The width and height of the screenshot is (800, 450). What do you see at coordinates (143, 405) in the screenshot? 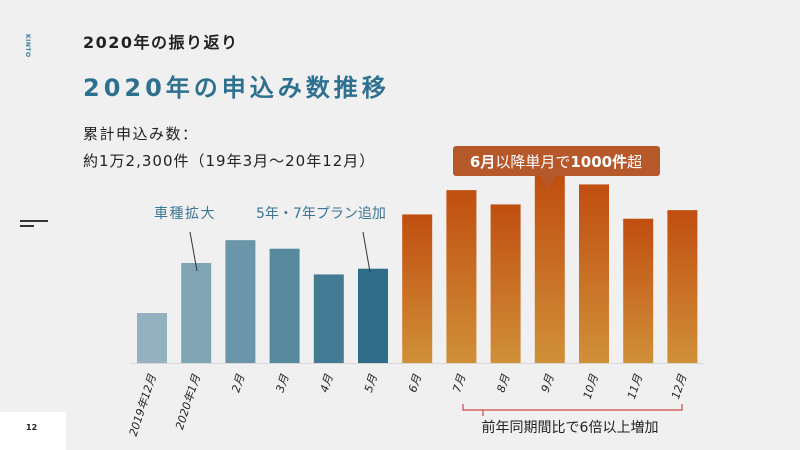
I see `x-tick-label: 2019年12月` at bounding box center [143, 405].